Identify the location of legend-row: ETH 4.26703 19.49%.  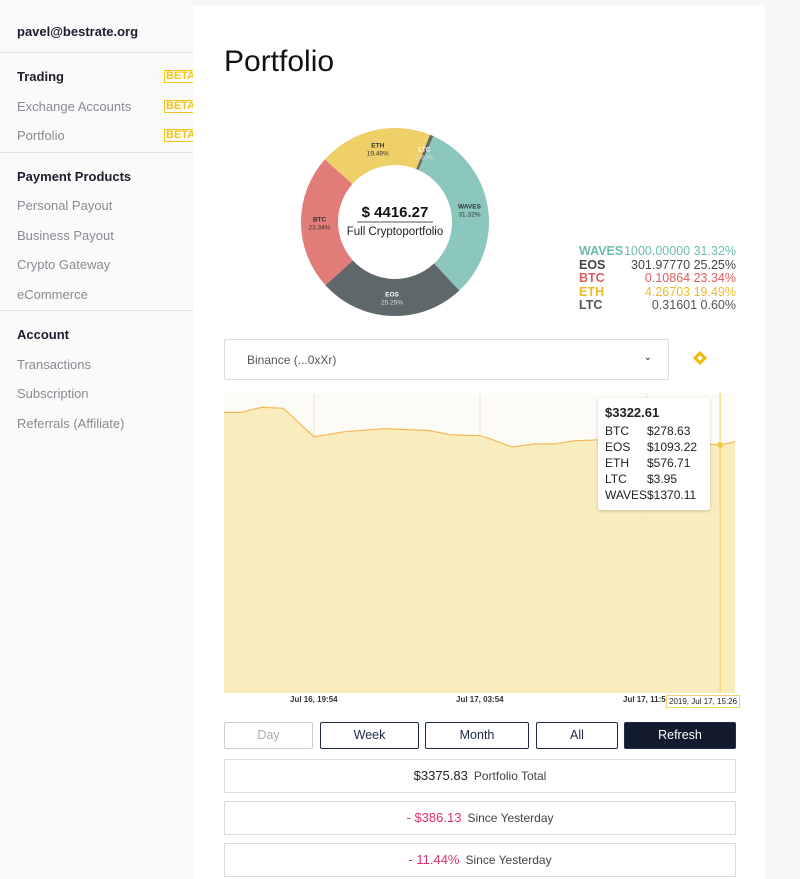
(657, 292).